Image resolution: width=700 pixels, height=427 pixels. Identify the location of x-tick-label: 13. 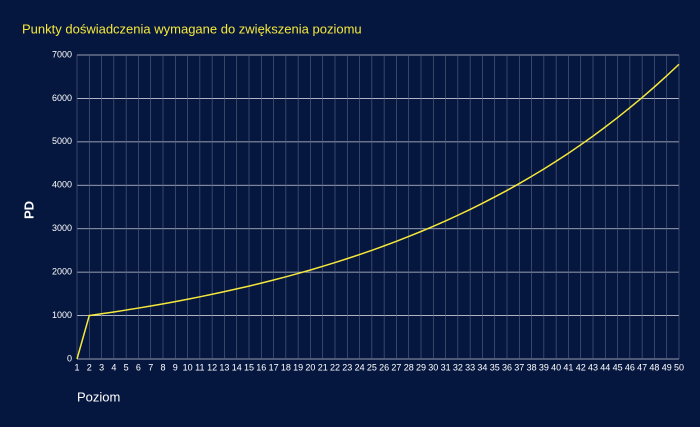
(224, 367).